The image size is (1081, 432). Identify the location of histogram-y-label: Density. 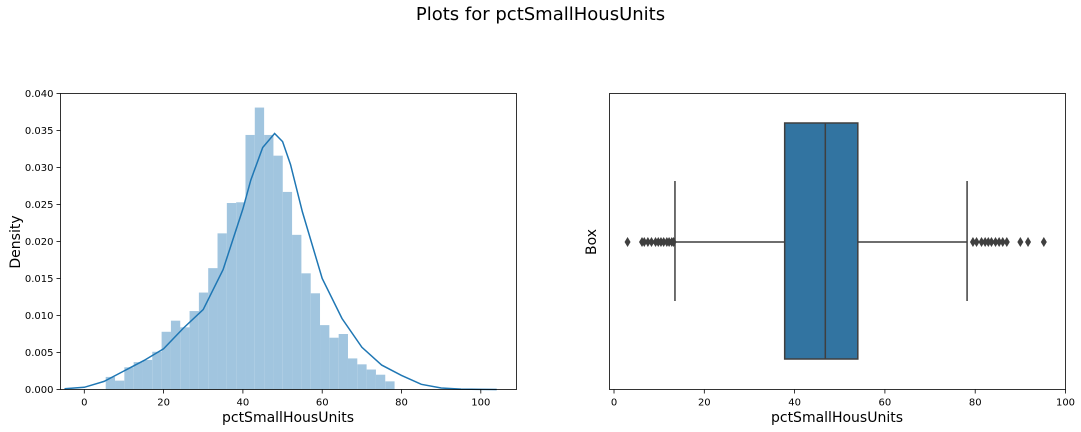
(16, 241).